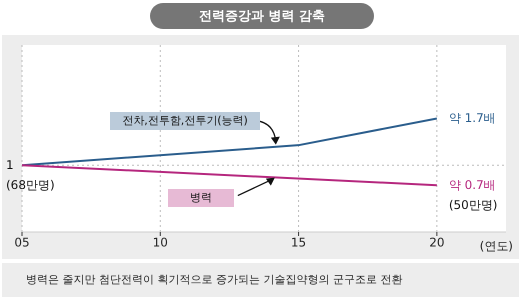 Image resolution: width=521 pixels, height=306 pixels. I want to click on data-label: 약 0.7배, so click(472, 185).